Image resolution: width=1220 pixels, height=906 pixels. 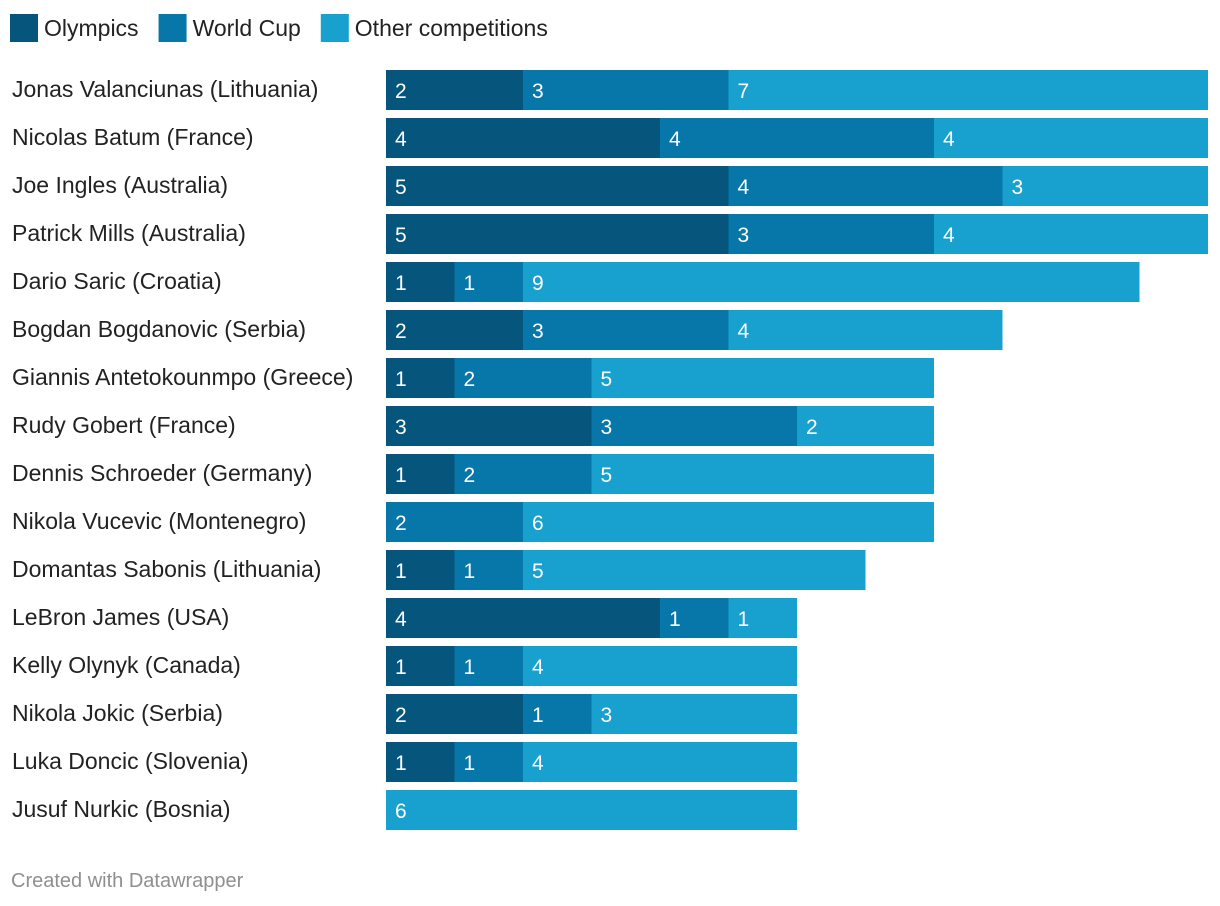 I want to click on bar-row-dario-saric-croatia: Dario Saric (Croatia) 1 1 9, so click(x=576, y=282).